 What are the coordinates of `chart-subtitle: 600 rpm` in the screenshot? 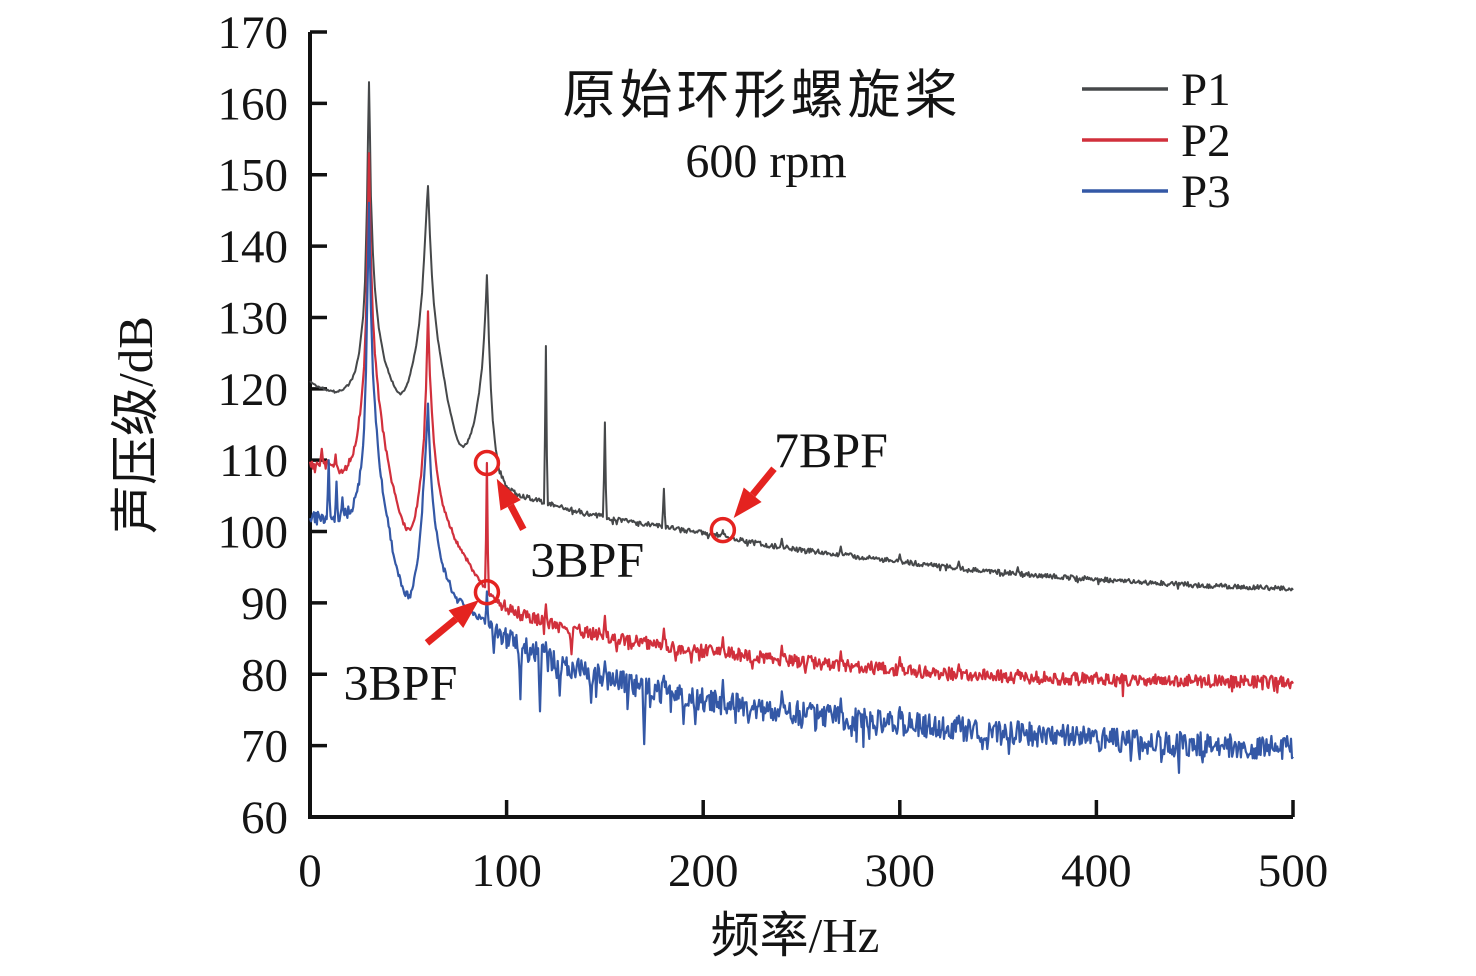 It's located at (765, 161).